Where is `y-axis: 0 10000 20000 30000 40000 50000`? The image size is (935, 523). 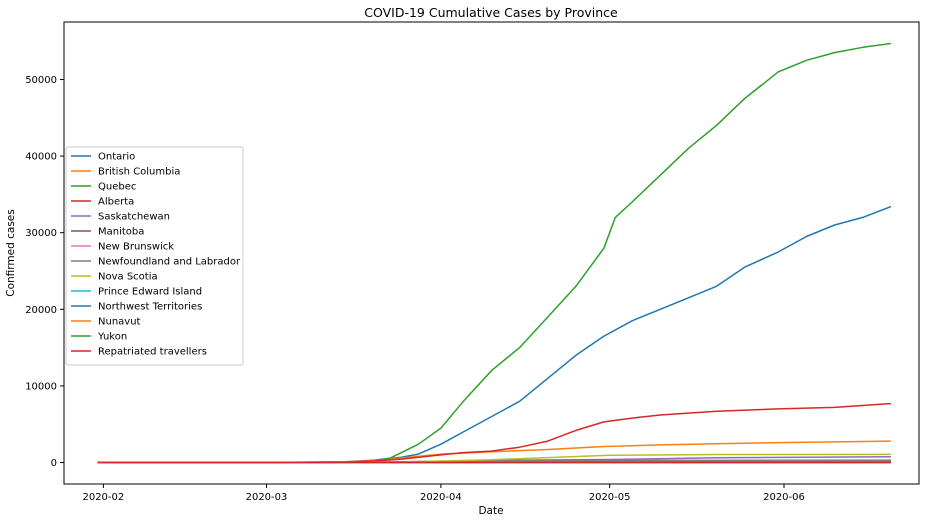 y-axis: 0 10000 20000 30000 40000 50000 is located at coordinates (44, 272).